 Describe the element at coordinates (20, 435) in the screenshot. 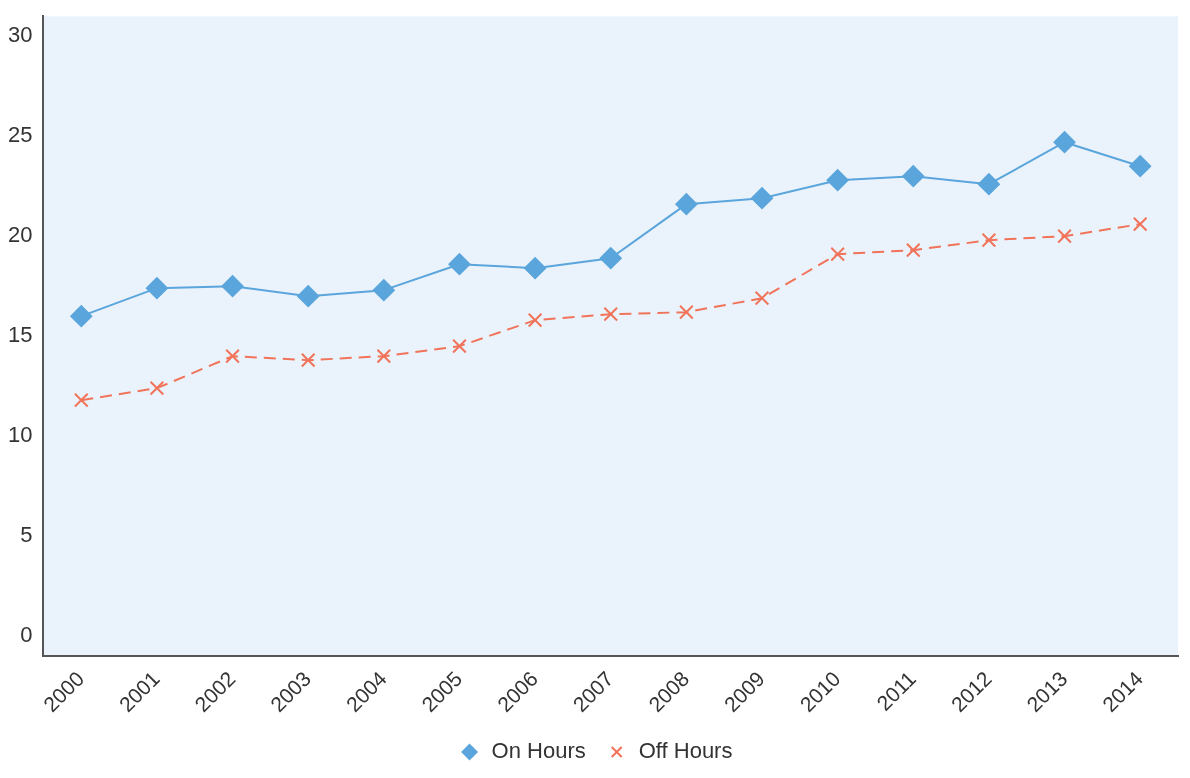

I see `y-tick-label: 10` at that location.